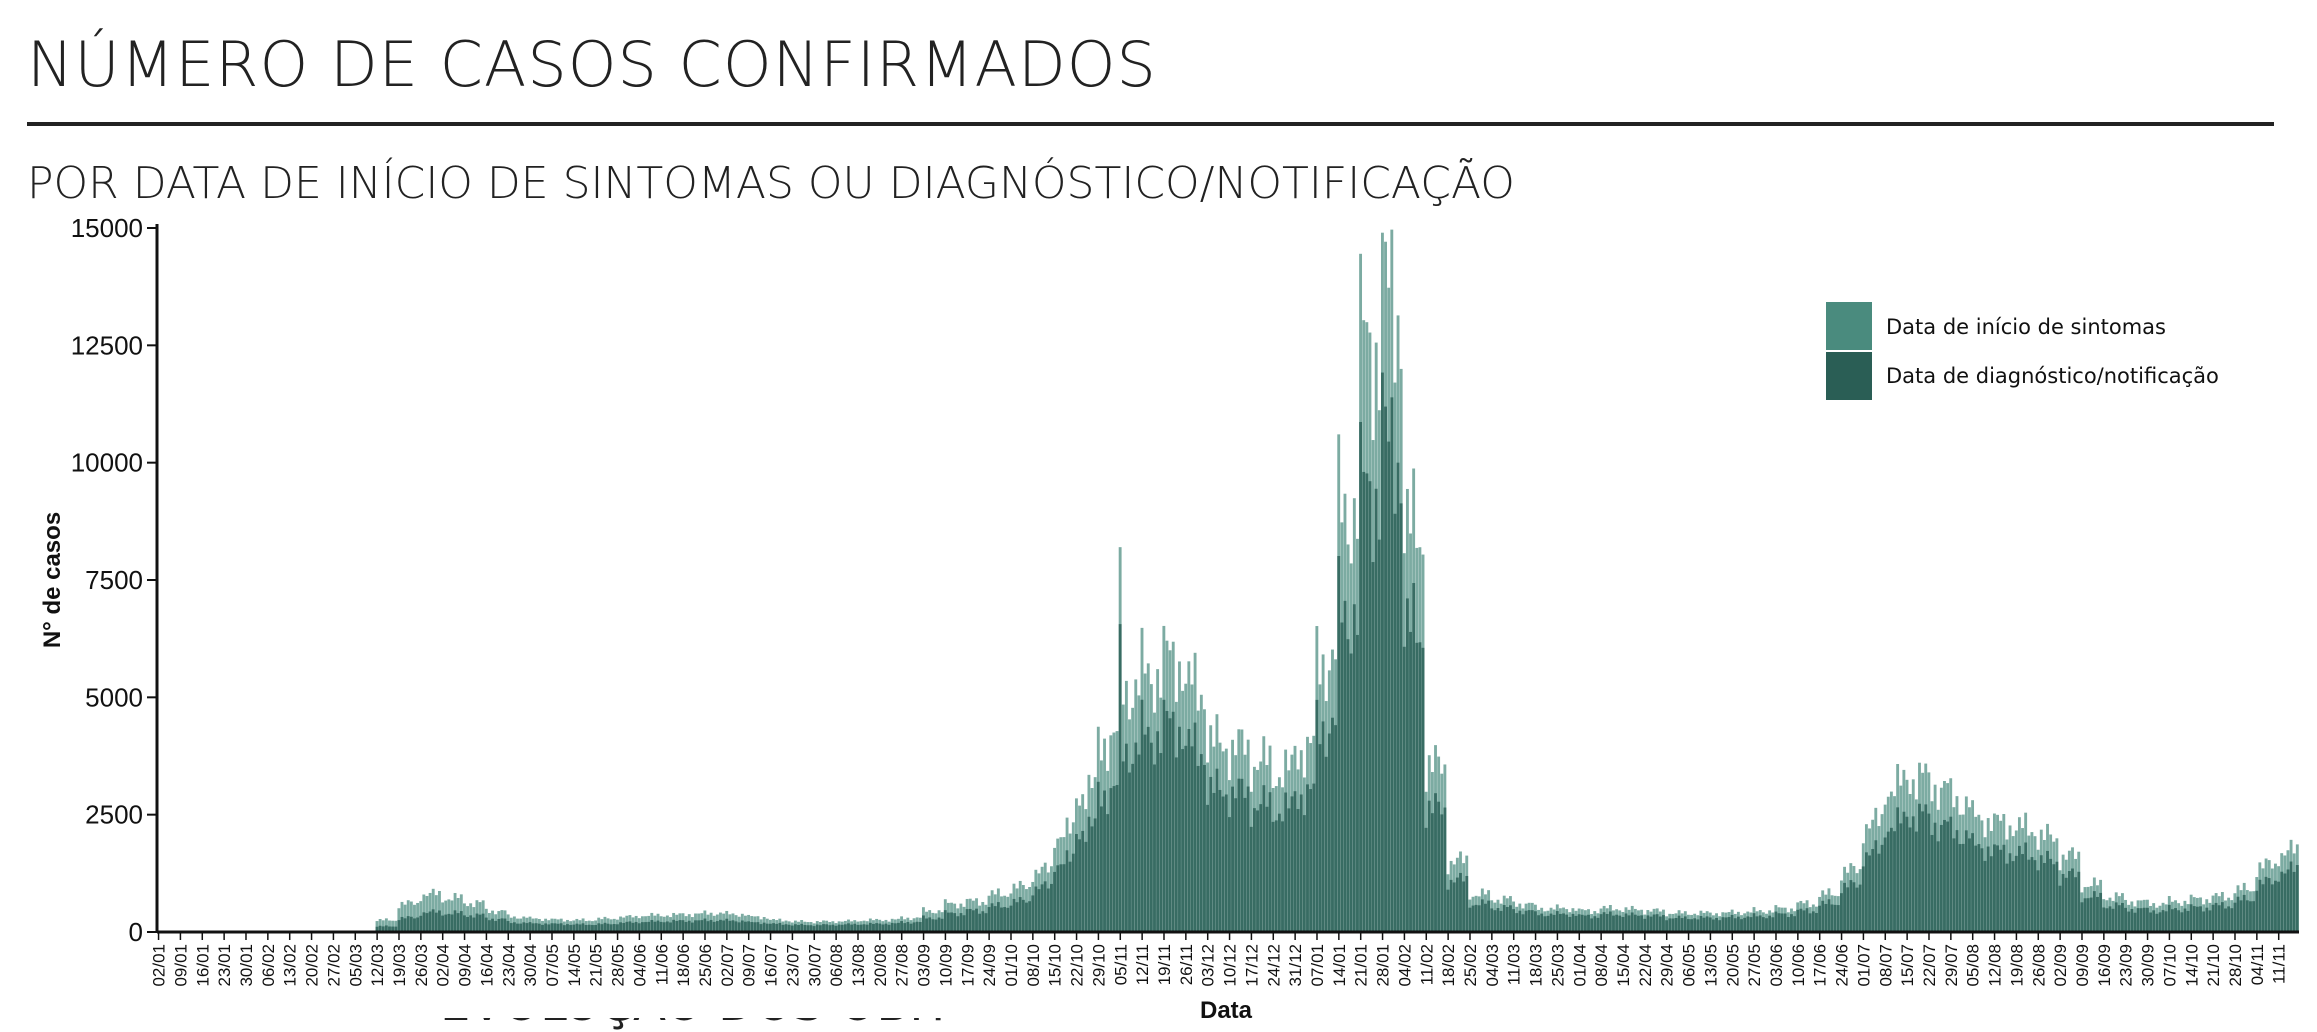 The image size is (2317, 1032). Describe the element at coordinates (2213, 965) in the screenshot. I see `x-tick-label: 21/10` at that location.